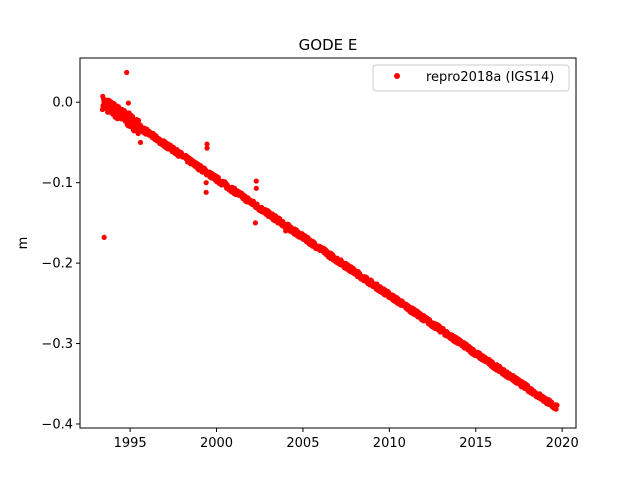 The height and width of the screenshot is (480, 640). I want to click on legend-marker, so click(397, 76).